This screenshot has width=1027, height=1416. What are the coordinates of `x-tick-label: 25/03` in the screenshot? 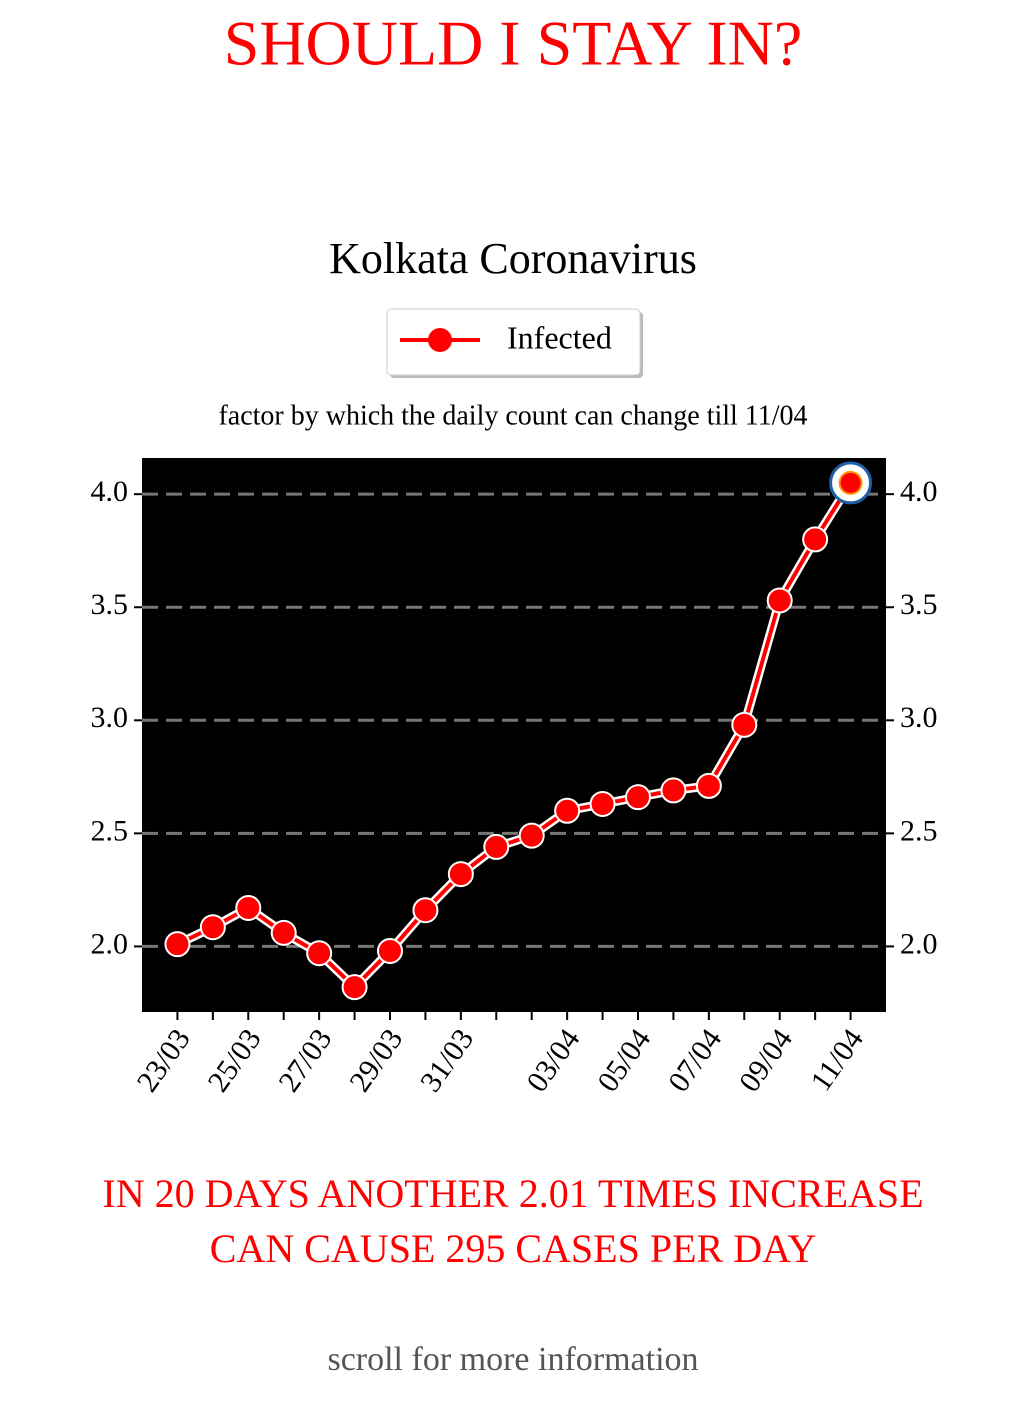 It's located at (234, 1060).